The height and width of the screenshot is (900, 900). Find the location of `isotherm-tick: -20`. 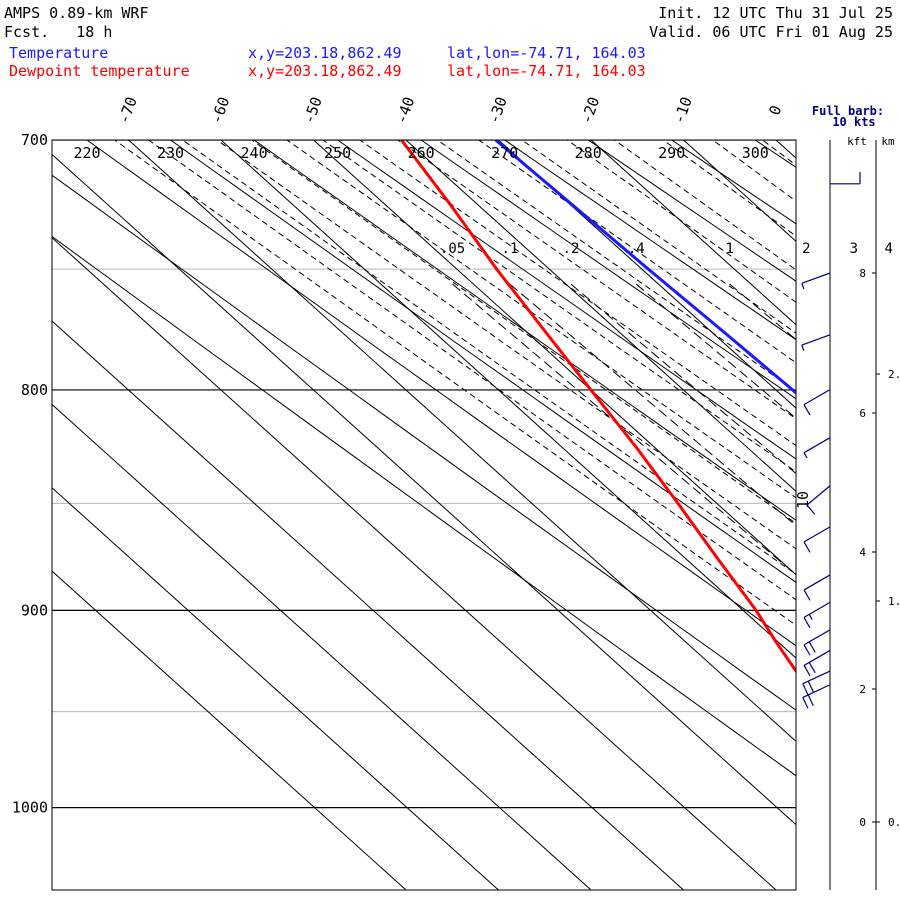

isotherm-tick: -20 is located at coordinates (590, 110).